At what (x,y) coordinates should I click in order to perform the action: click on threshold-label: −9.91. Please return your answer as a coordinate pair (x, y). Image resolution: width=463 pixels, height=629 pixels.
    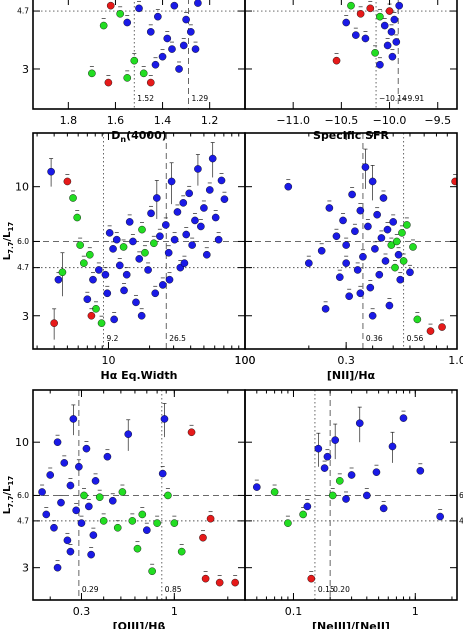
    Looking at the image, I should click on (412, 98).